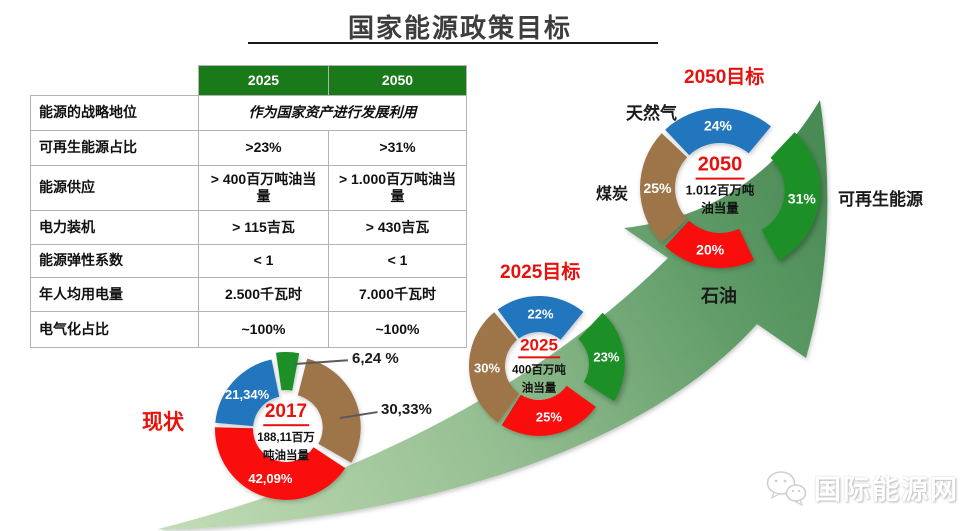  I want to click on donut-2025: 22% 23% 25% 30%, so click(546, 366).